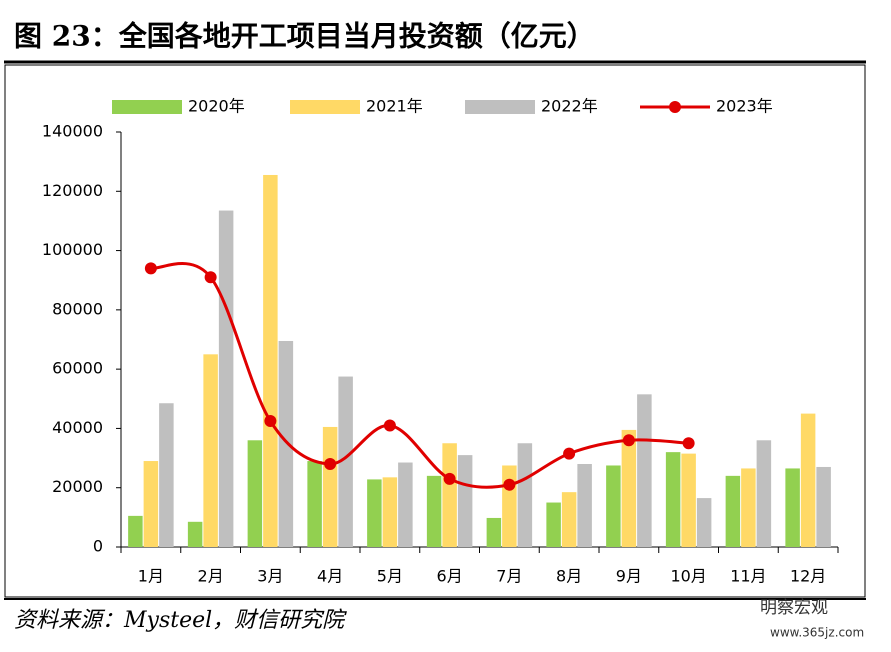 The width and height of the screenshot is (891, 652). What do you see at coordinates (211, 576) in the screenshot?
I see `x-tick-label: 2月` at bounding box center [211, 576].